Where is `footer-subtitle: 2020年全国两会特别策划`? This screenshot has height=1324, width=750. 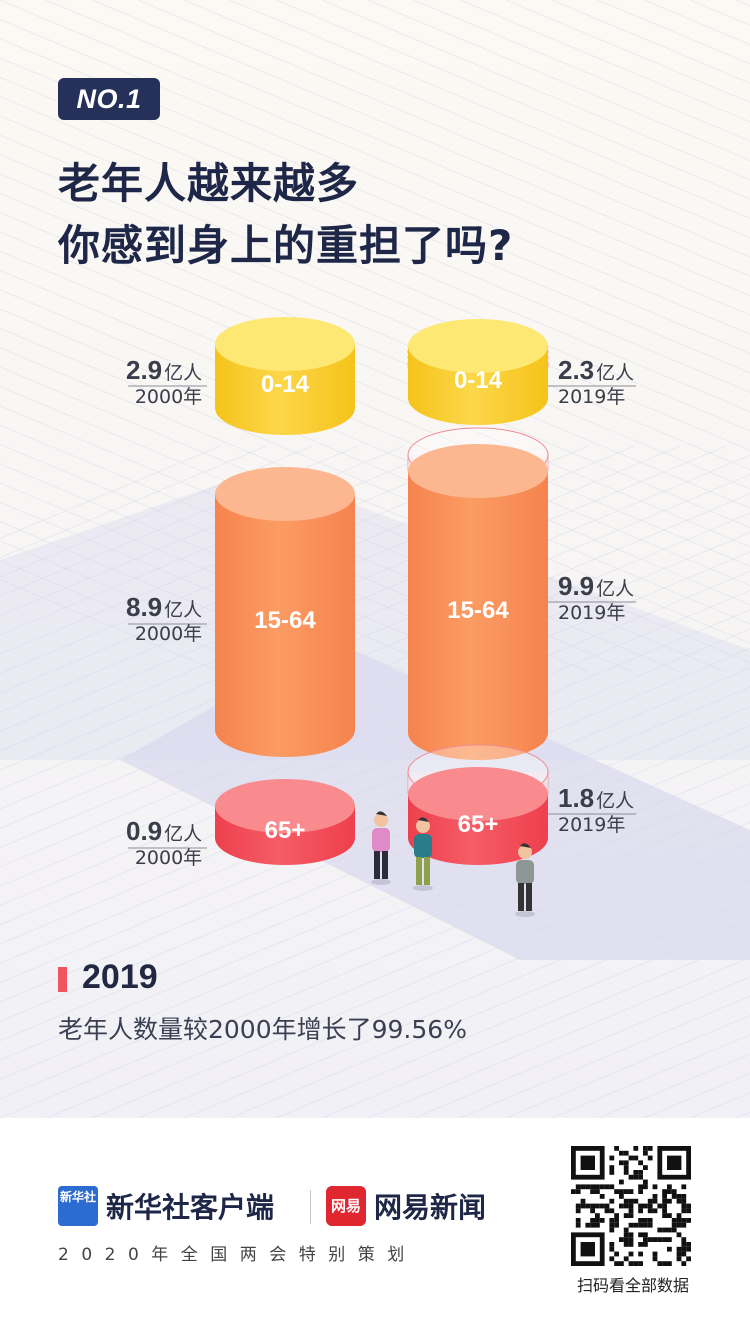 footer-subtitle: 2020年全国两会特别策划 is located at coordinates (237, 1255).